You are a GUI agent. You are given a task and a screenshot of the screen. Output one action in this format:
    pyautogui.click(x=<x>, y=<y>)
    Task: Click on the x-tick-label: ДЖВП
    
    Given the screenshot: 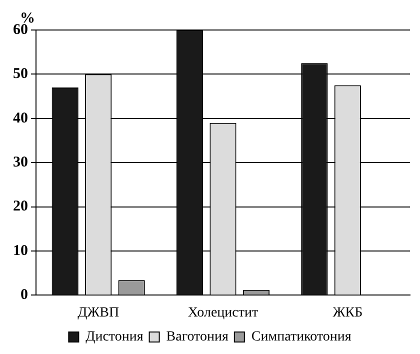 What is the action you would take?
    pyautogui.click(x=99, y=312)
    